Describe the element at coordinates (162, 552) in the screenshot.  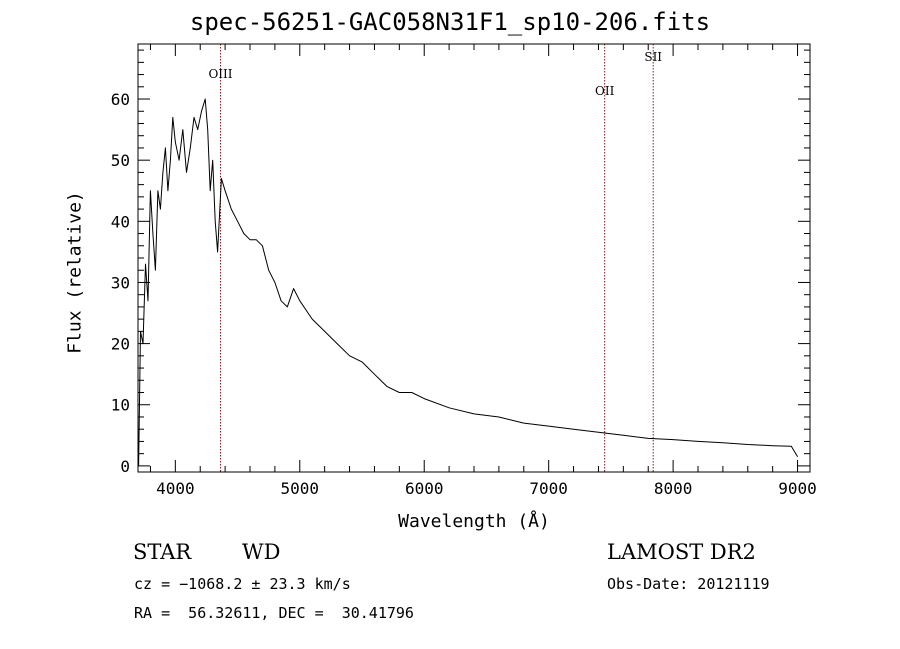
I see `object-class: STAR` at that location.